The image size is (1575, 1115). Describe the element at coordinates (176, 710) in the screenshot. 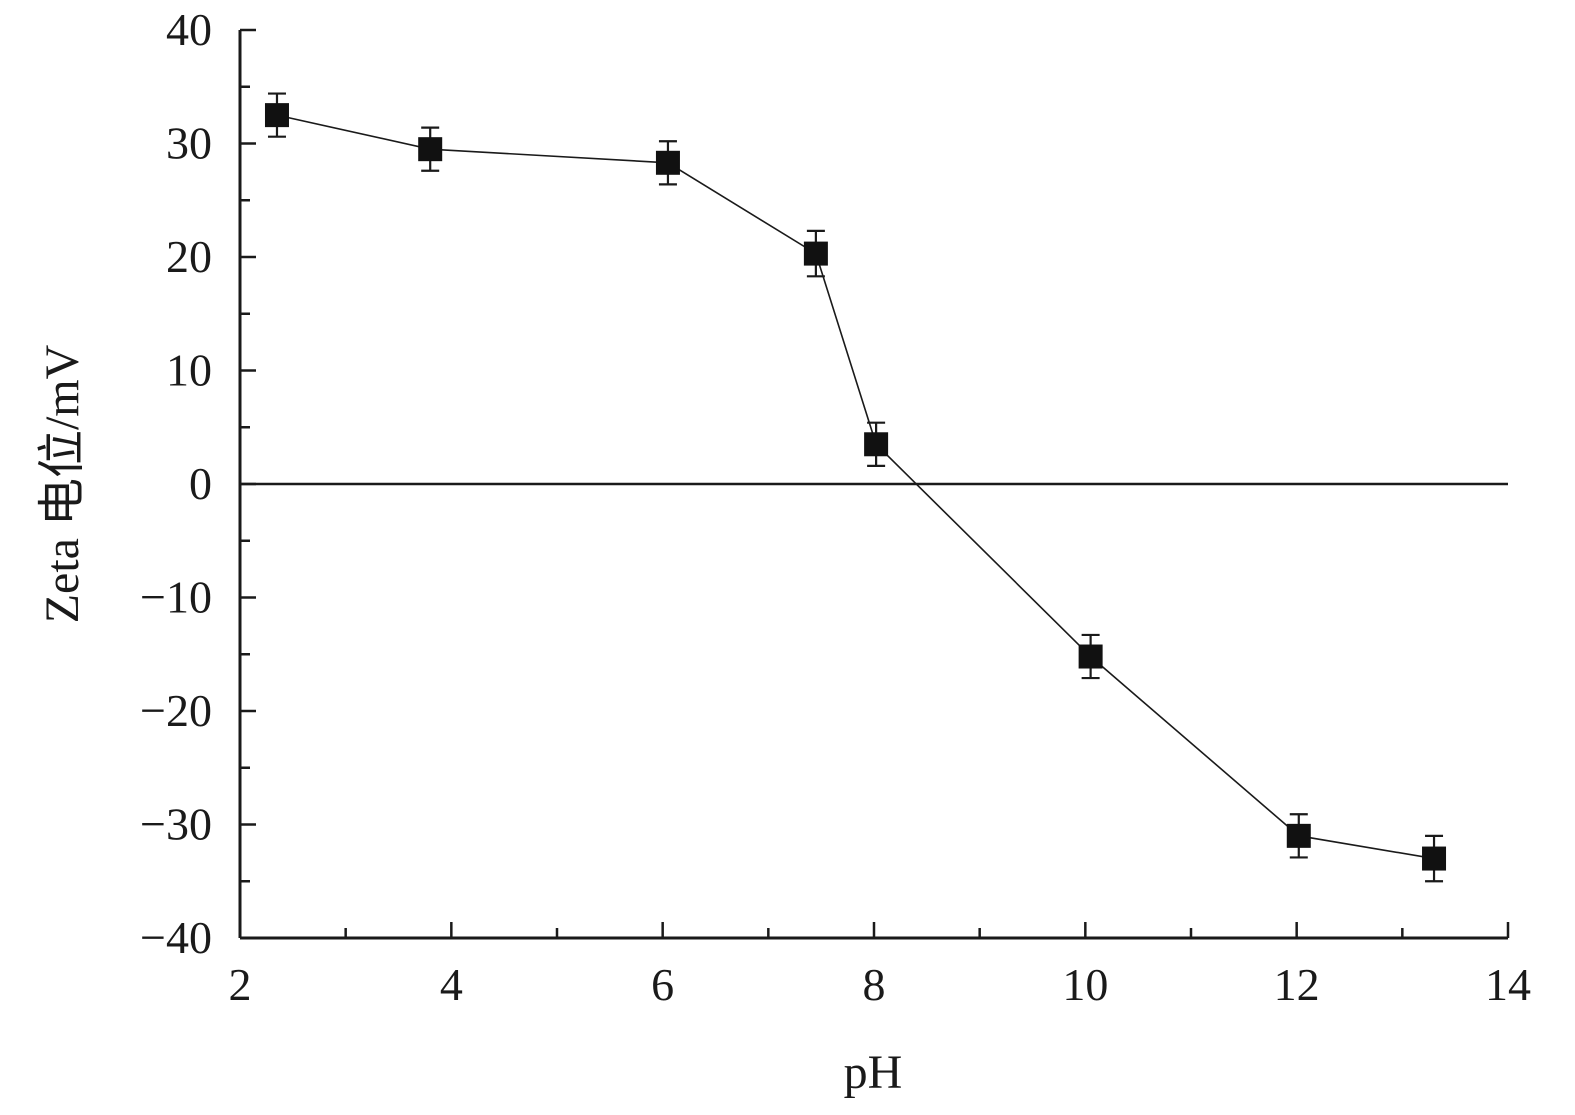

I see `y-tick-label: −20` at that location.